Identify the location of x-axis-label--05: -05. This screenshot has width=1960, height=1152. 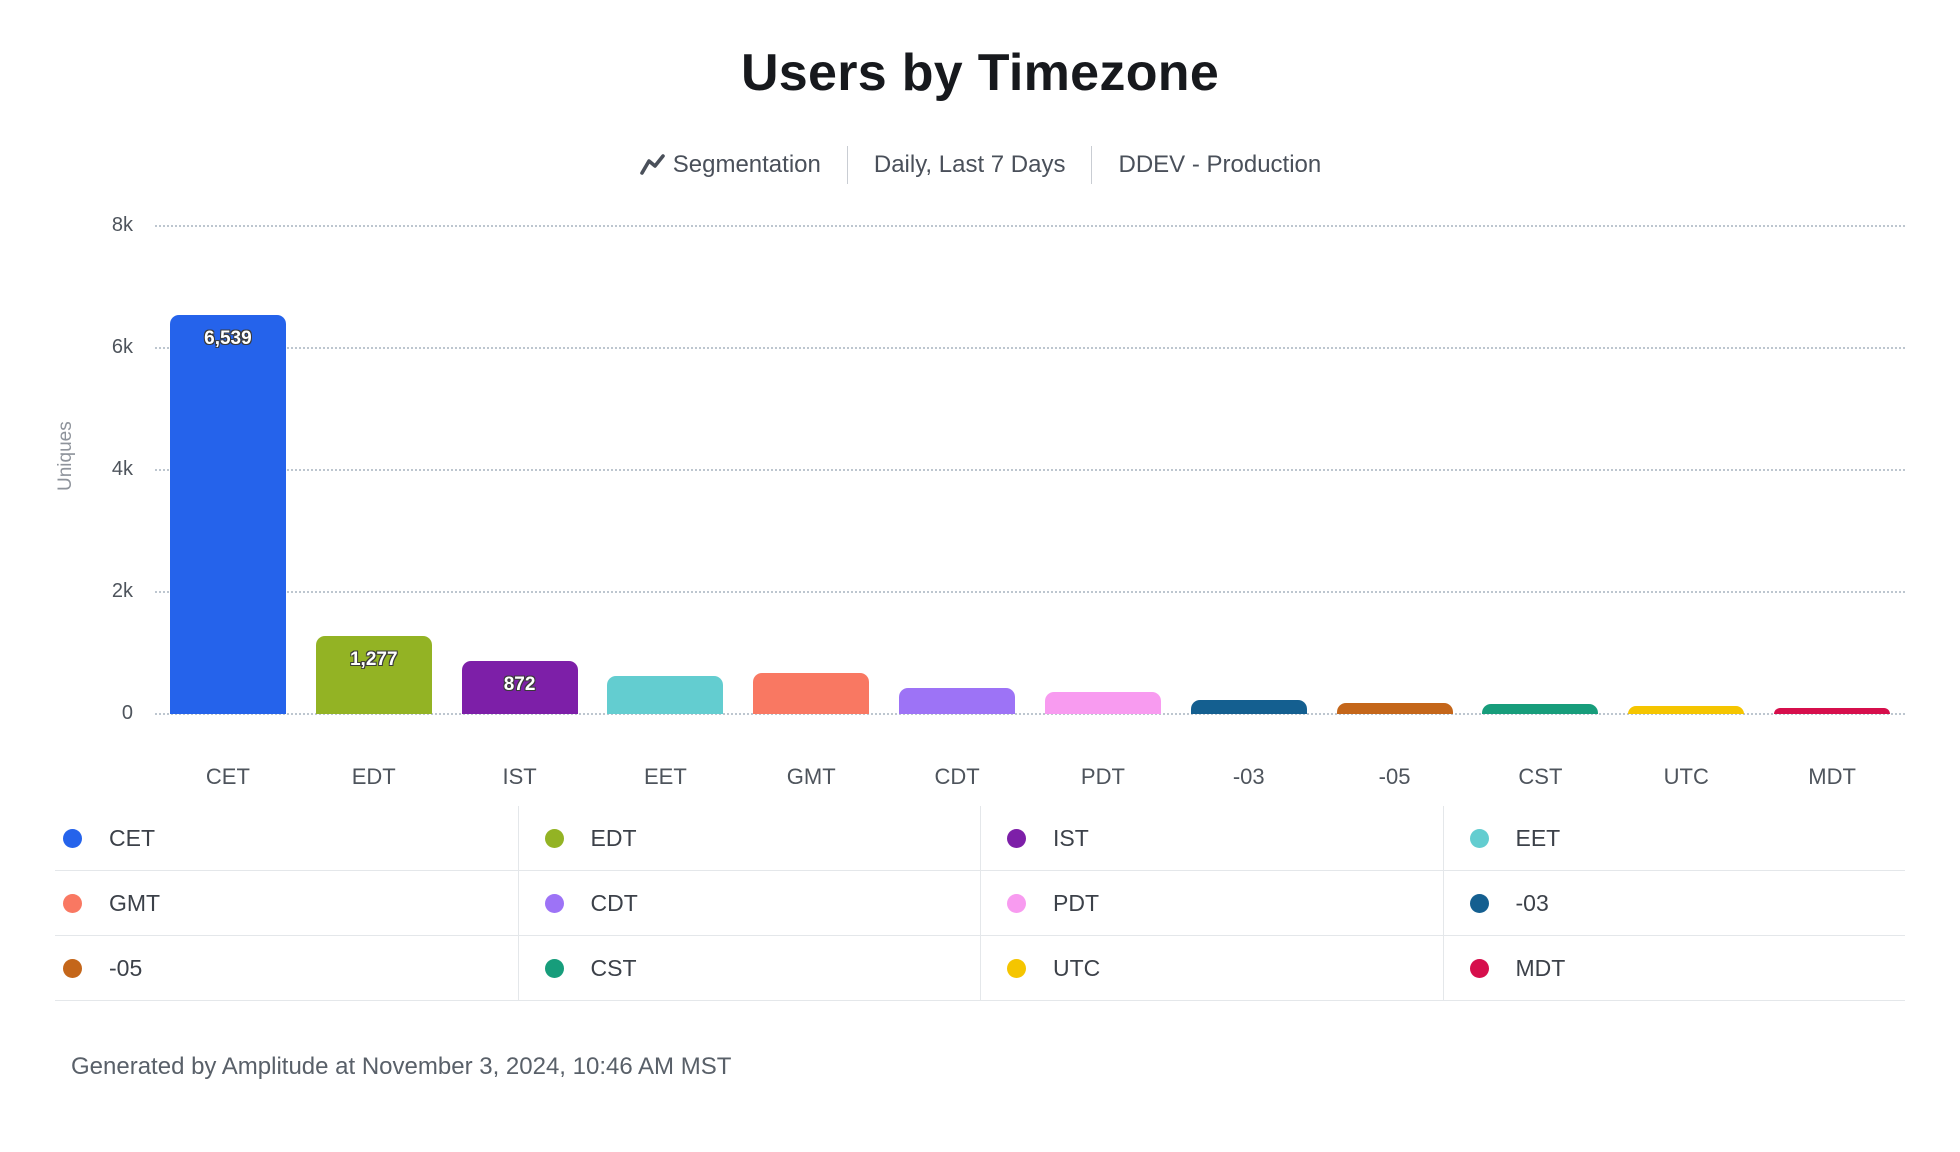
(1394, 776).